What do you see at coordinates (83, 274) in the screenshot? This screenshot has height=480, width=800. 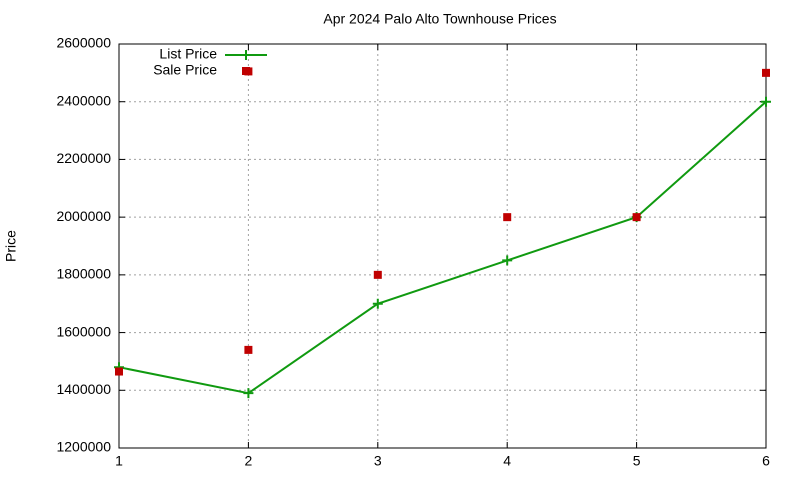 I see `y-tick-label: 1800000` at bounding box center [83, 274].